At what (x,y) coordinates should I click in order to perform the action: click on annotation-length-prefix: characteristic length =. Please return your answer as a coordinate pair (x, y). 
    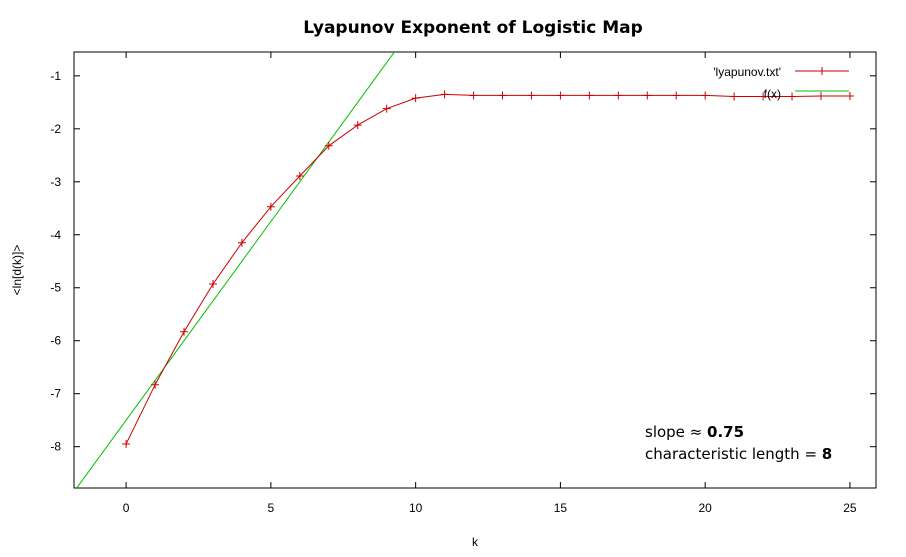
    Looking at the image, I should click on (733, 454).